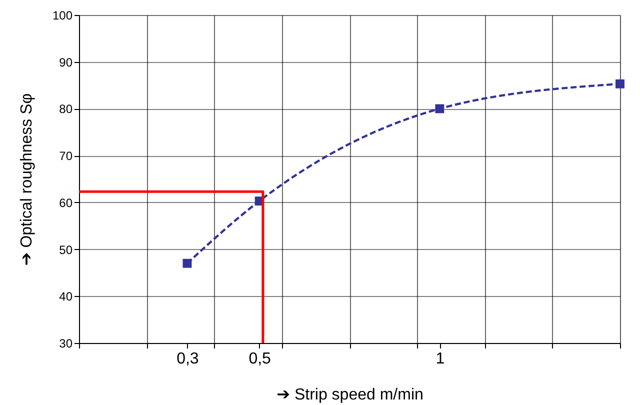 The width and height of the screenshot is (640, 405). What do you see at coordinates (66, 249) in the screenshot?
I see `y-tick-label: 50` at bounding box center [66, 249].